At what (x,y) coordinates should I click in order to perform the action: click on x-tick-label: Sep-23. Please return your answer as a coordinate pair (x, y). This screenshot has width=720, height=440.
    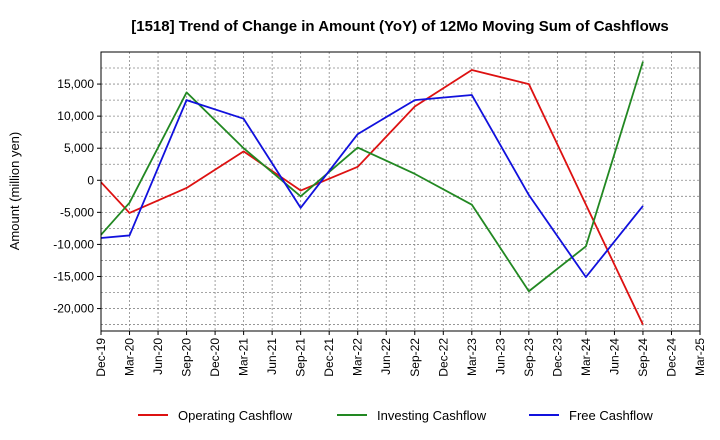
    Looking at the image, I should click on (529, 357).